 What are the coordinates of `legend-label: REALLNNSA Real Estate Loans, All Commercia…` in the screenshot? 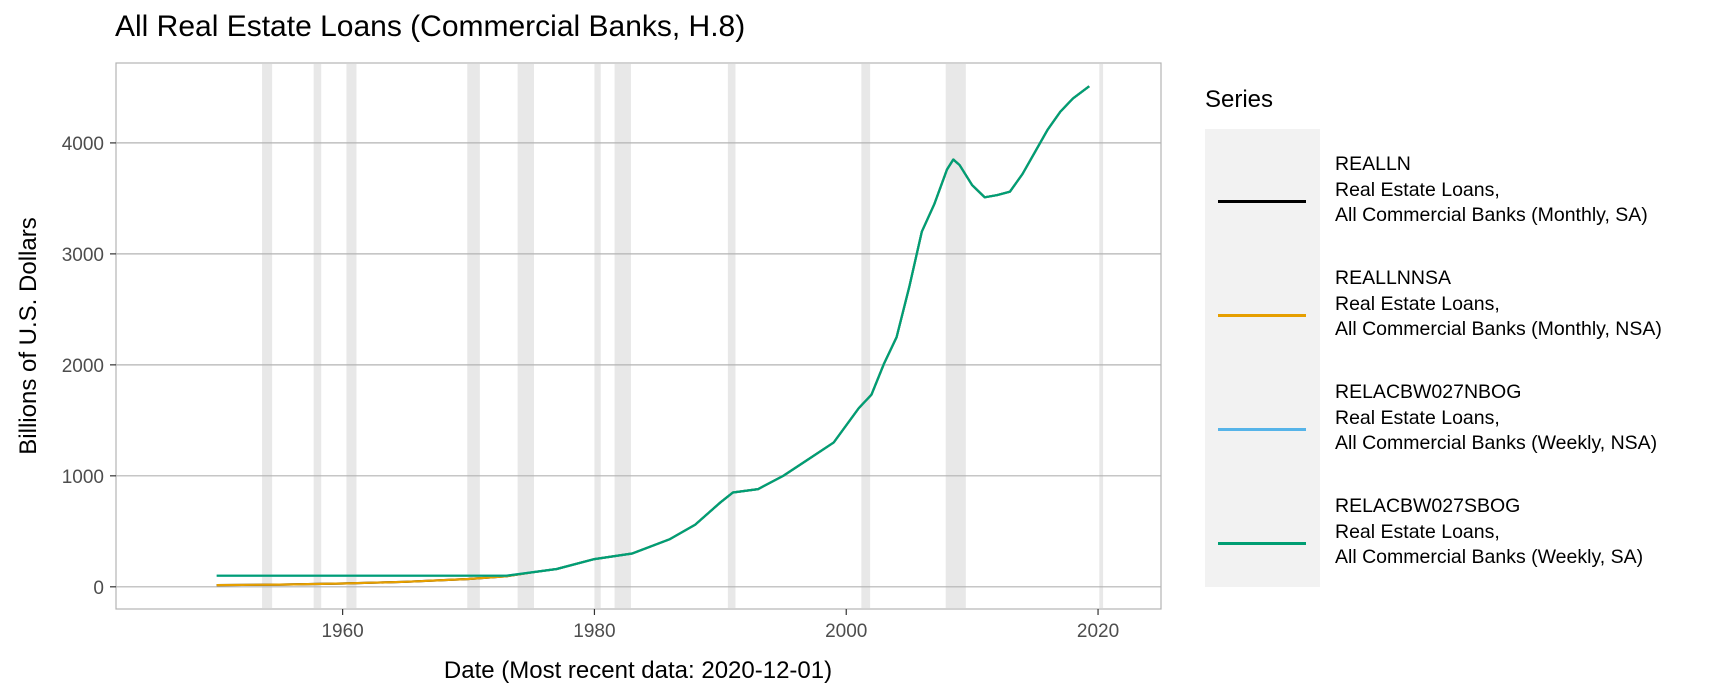 It's located at (1498, 304).